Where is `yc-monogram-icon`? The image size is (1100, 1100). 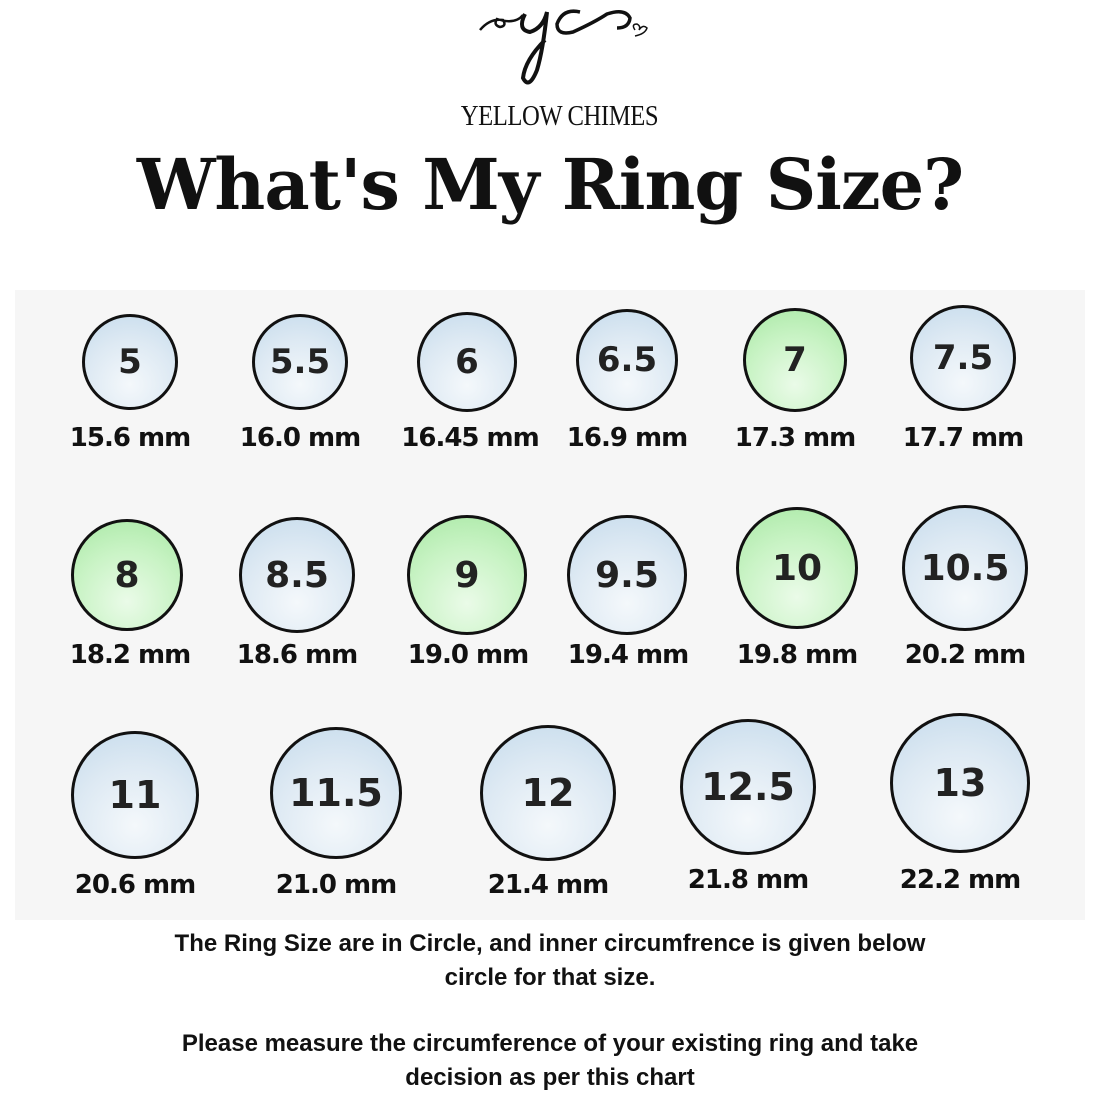
yc-monogram-icon is located at coordinates (563, 47).